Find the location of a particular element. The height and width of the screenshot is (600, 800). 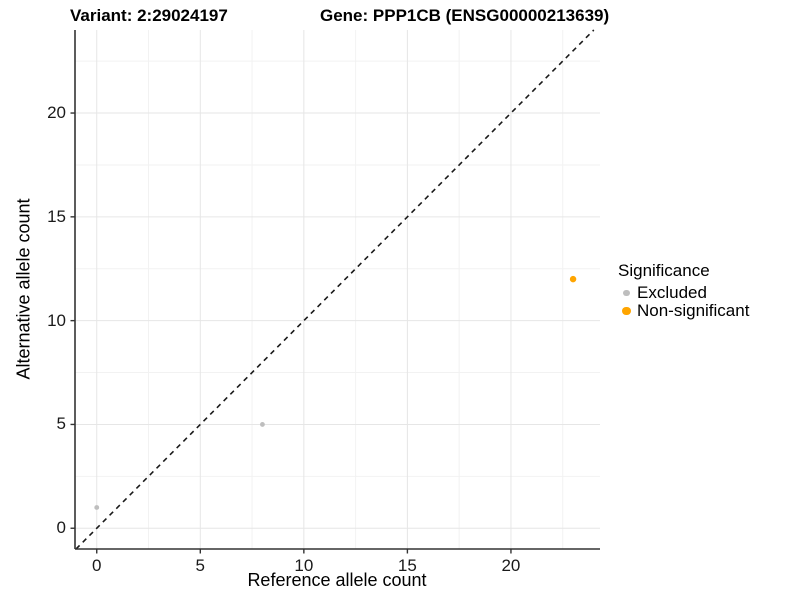

x-tick-label: 15 is located at coordinates (407, 565).